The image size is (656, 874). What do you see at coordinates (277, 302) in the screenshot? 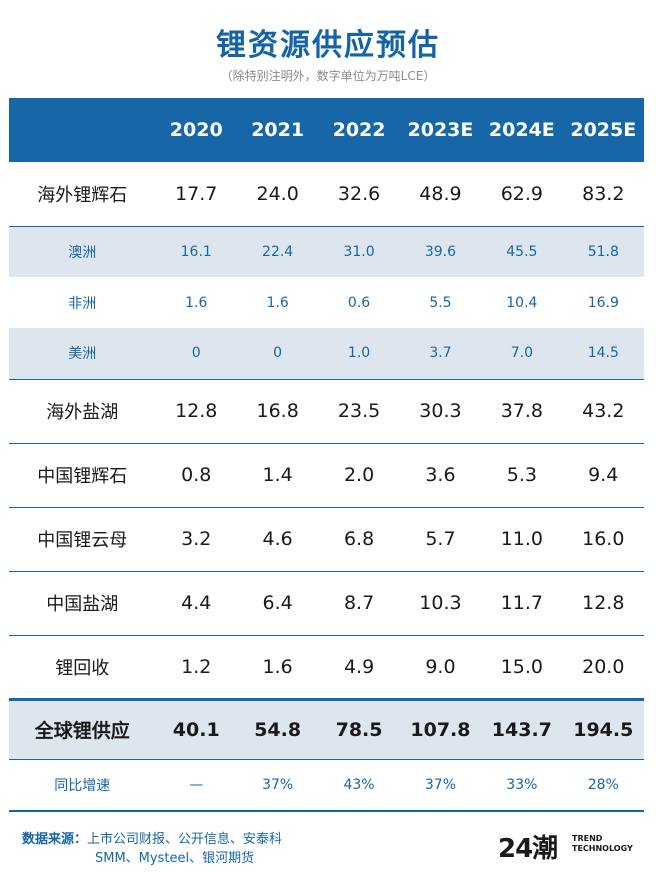
I see `table-cell: 1.6` at bounding box center [277, 302].